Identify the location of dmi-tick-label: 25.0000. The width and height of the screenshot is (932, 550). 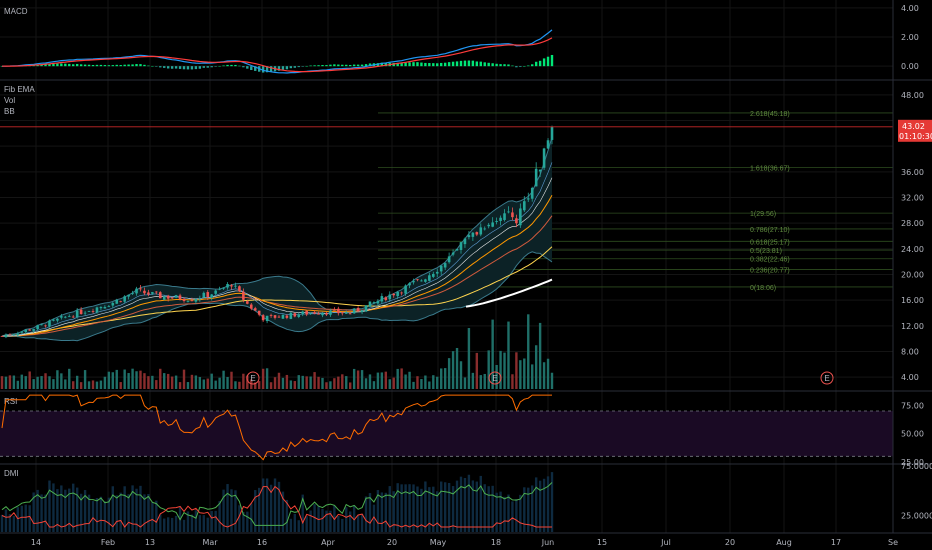
(916, 515).